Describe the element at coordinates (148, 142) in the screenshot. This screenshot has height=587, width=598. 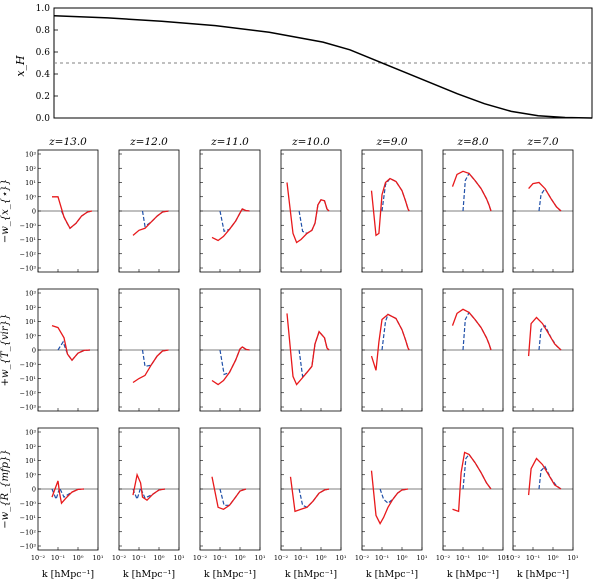
I see `redshift-column-title: z=12.0` at that location.